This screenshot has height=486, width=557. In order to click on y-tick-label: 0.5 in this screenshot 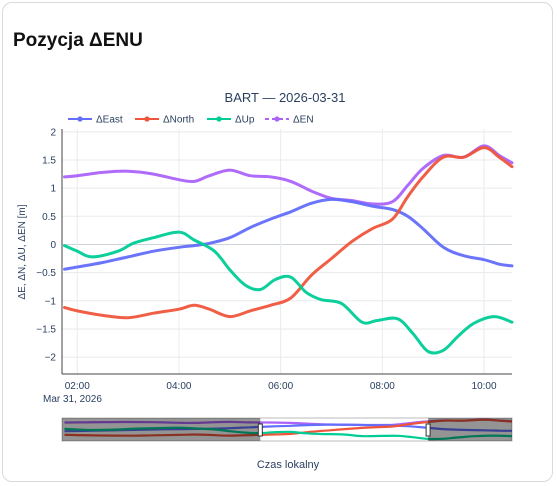, I will do `click(49, 217)`.